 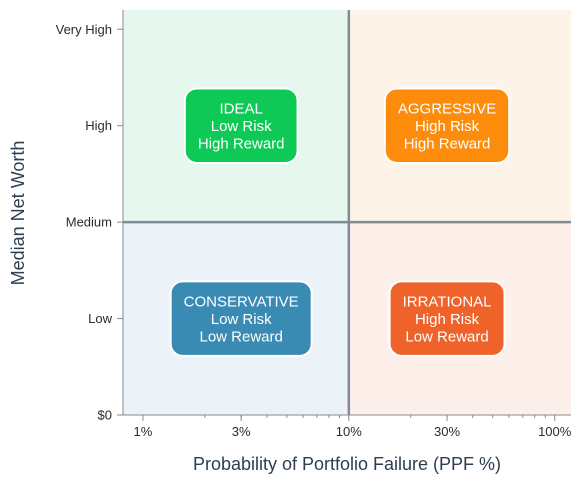 What do you see at coordinates (555, 431) in the screenshot?
I see `x-tick-label: 100%` at bounding box center [555, 431].